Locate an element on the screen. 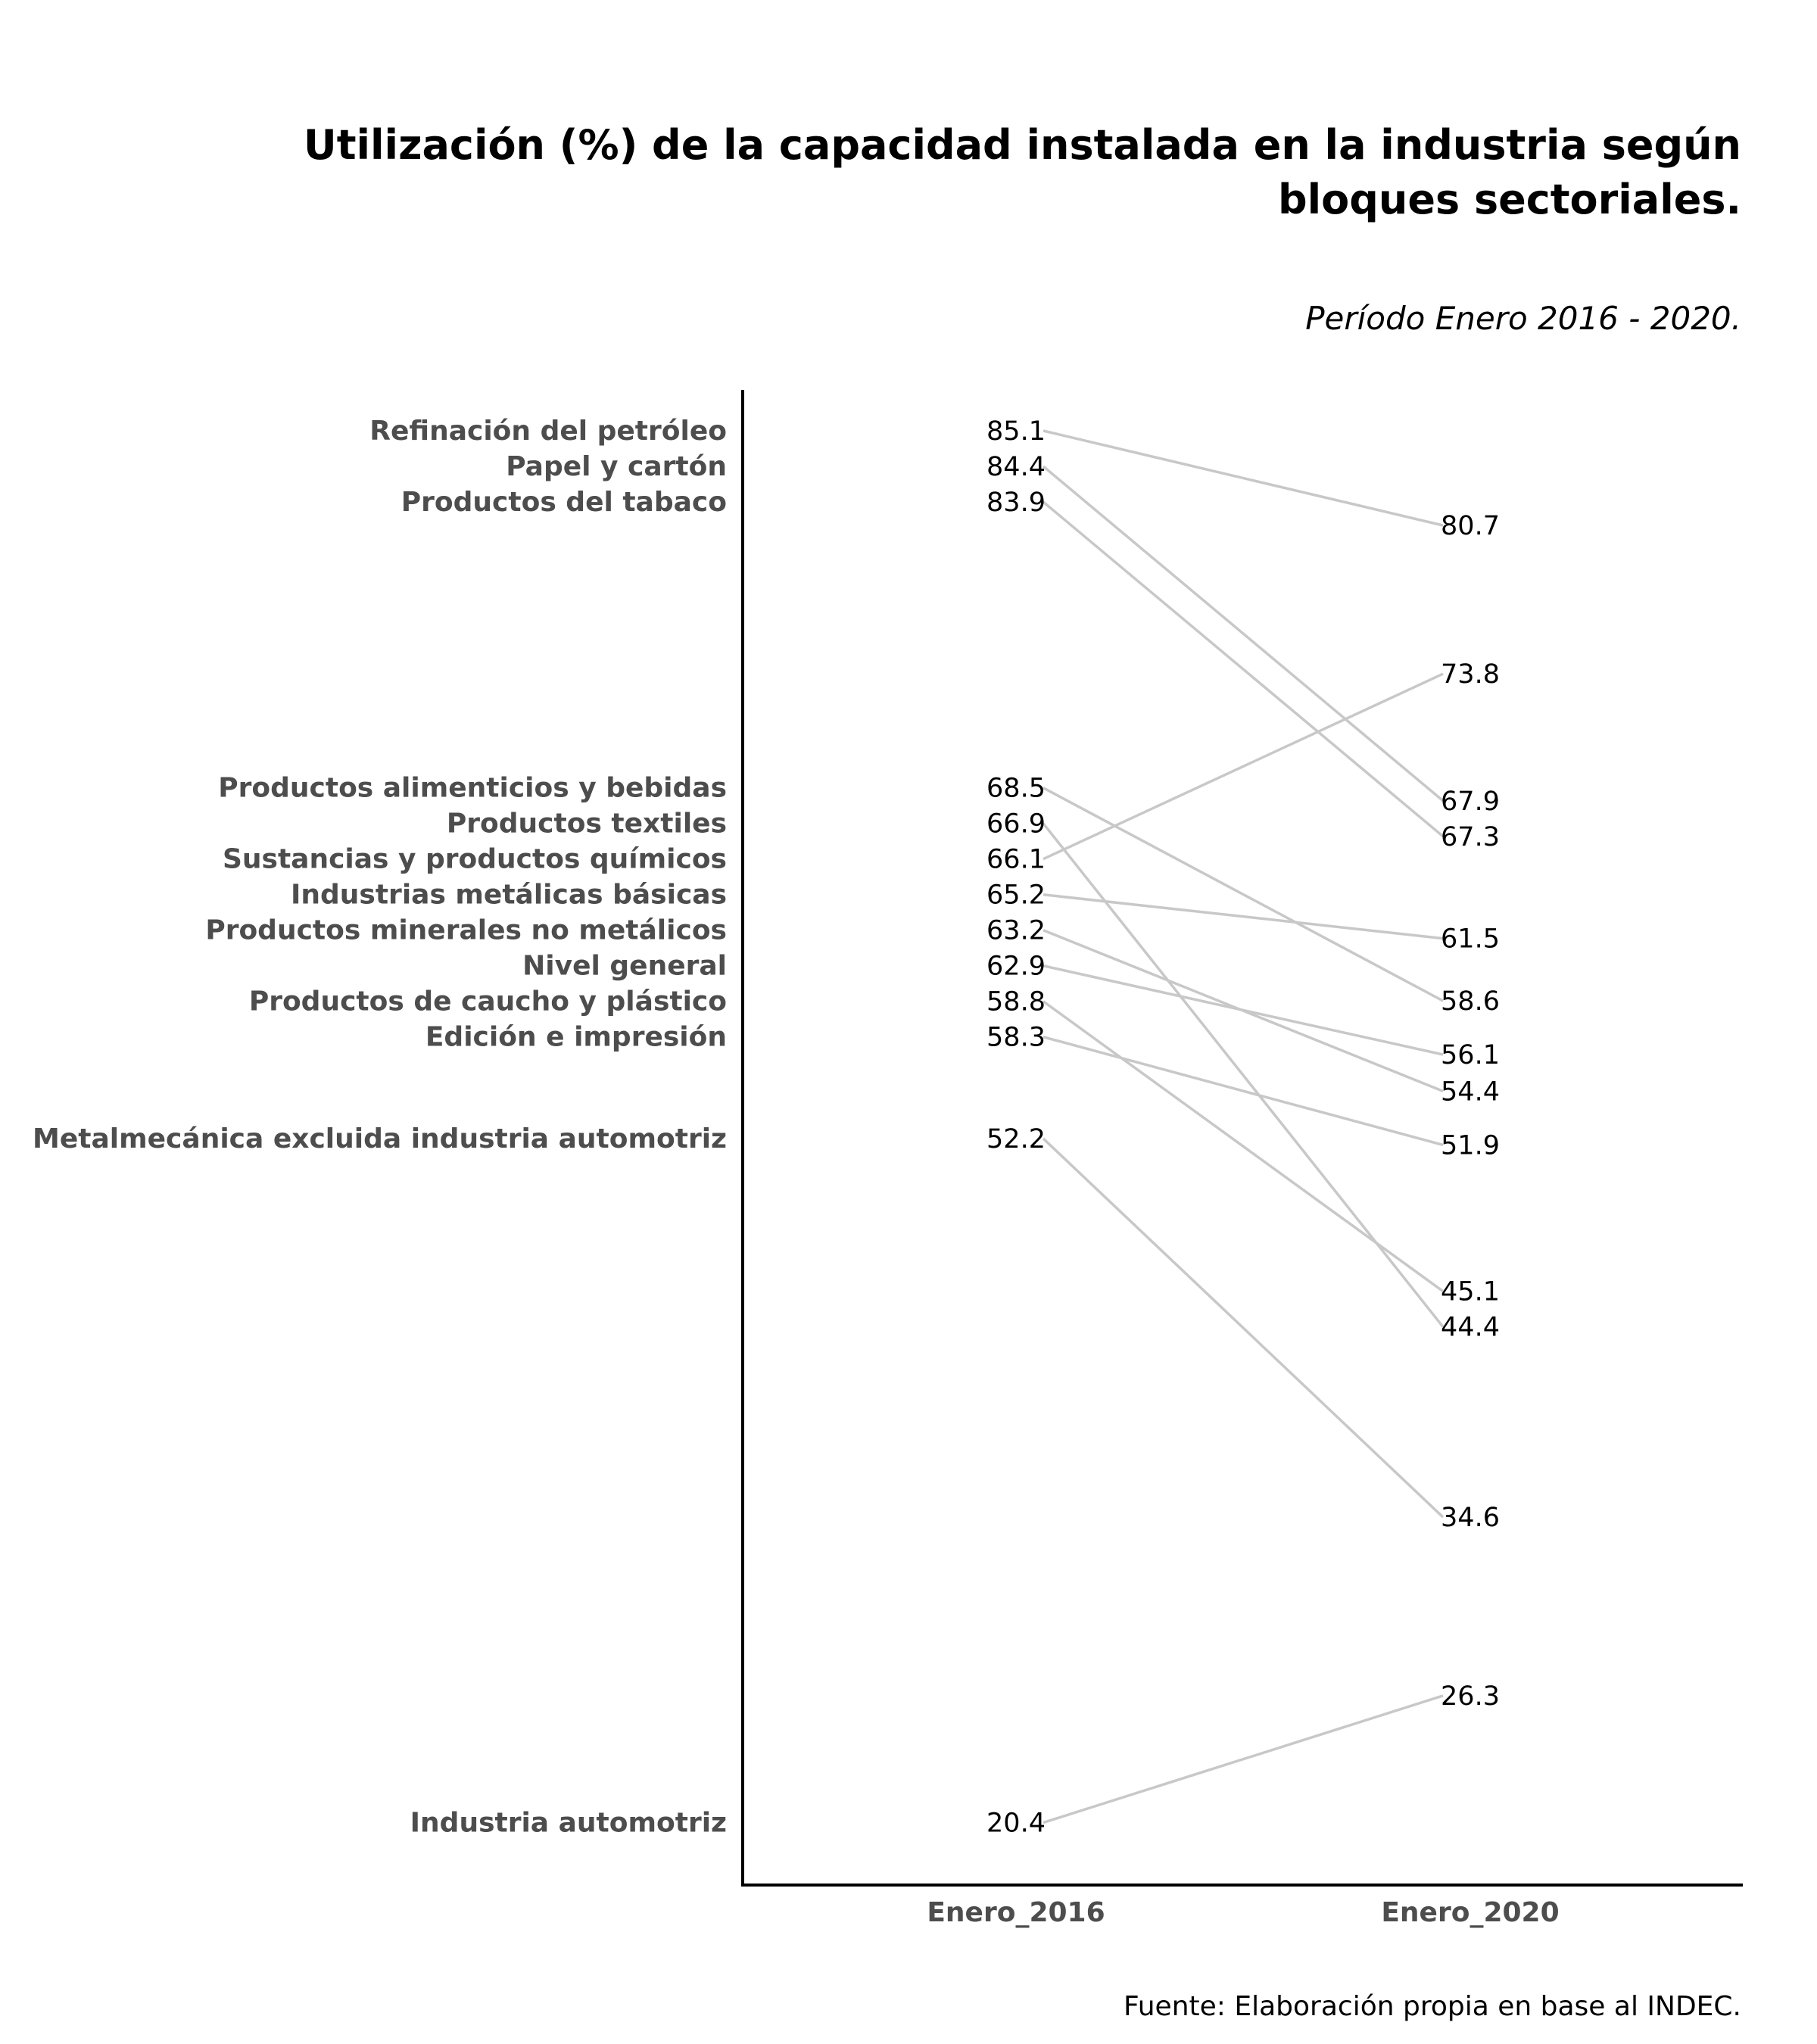 This screenshot has width=1817, height=2044. value-label-2016-productos-minerales-no-metalicos: 63.2 is located at coordinates (1016, 931).